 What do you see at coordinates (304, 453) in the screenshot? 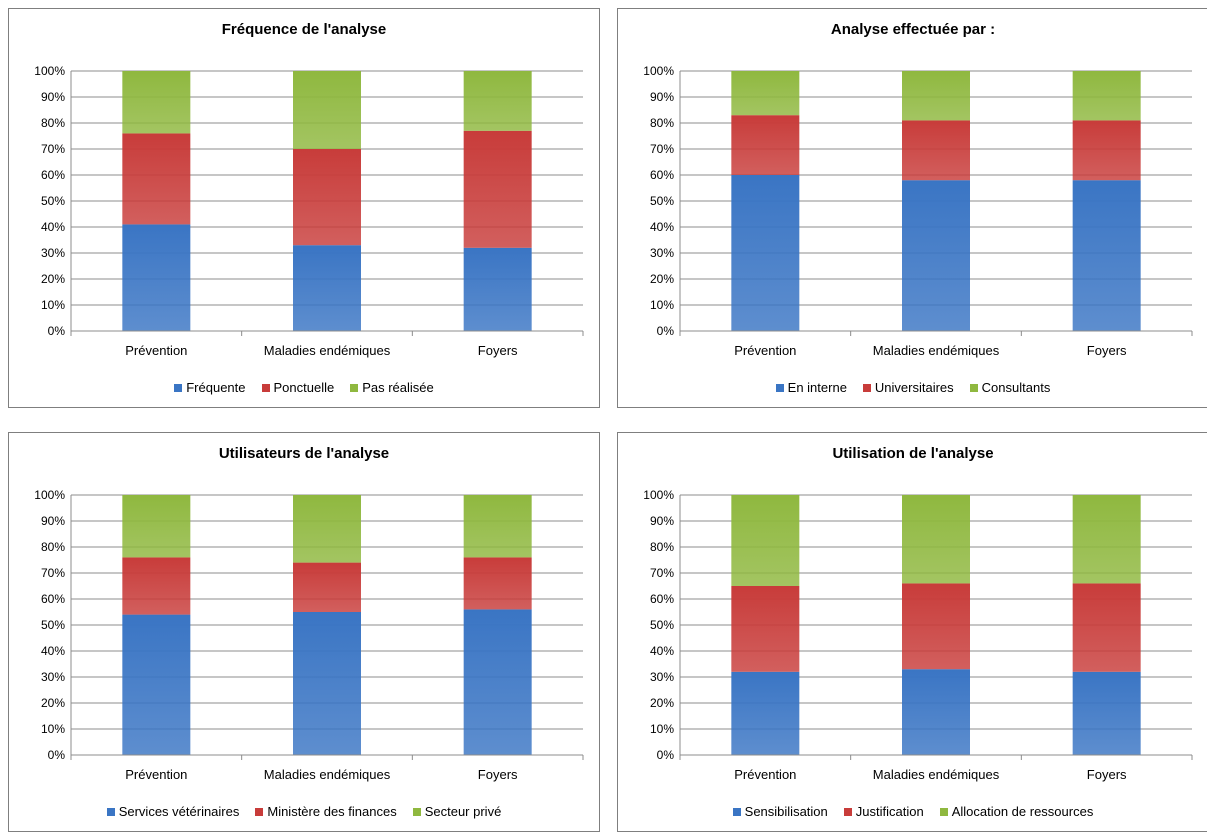
I see `chart-title: Utilisateurs de l'analyse` at bounding box center [304, 453].